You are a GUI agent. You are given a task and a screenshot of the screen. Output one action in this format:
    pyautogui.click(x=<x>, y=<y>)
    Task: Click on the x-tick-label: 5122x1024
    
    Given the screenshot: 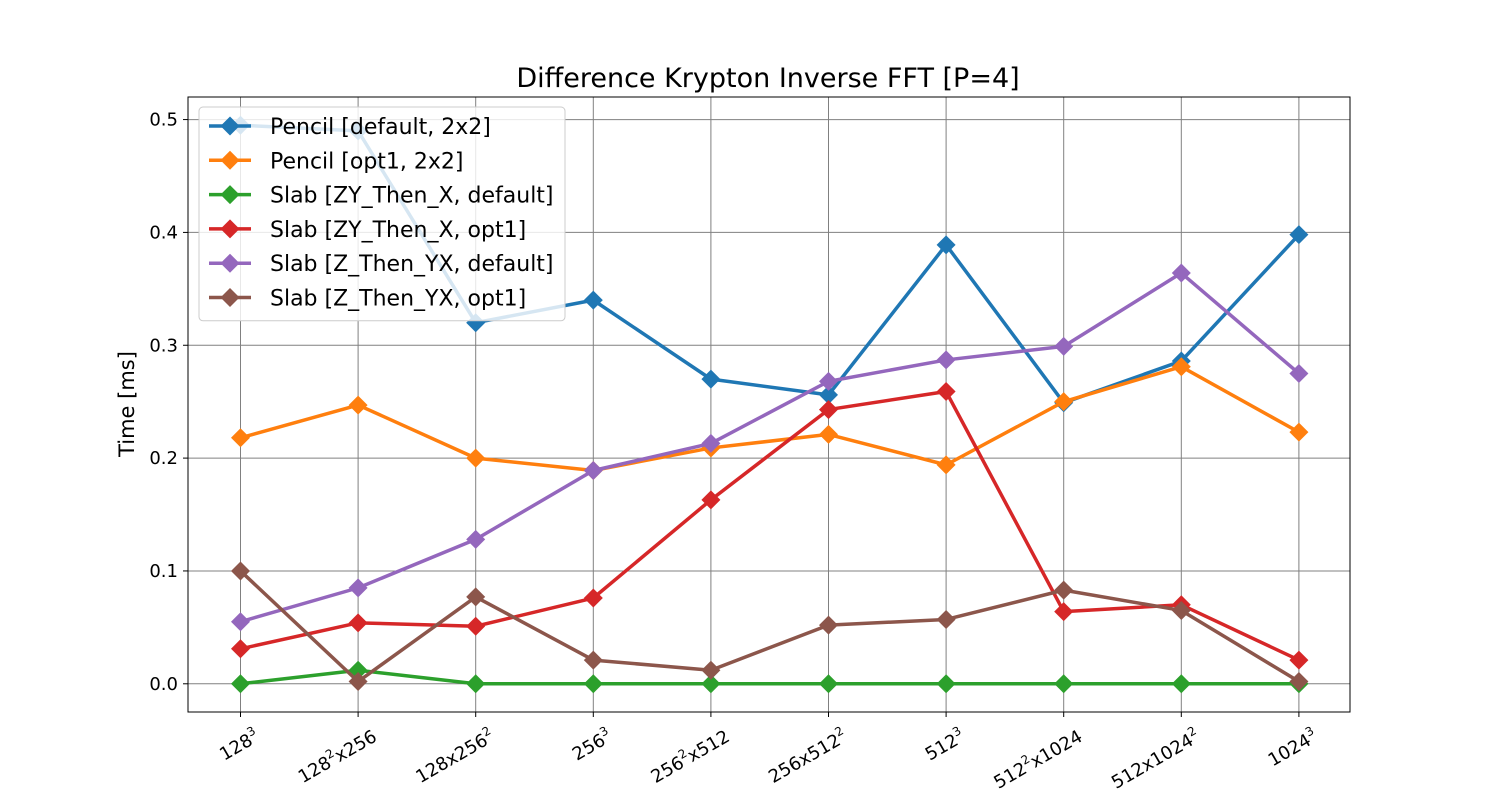 What is the action you would take?
    pyautogui.click(x=1037, y=759)
    